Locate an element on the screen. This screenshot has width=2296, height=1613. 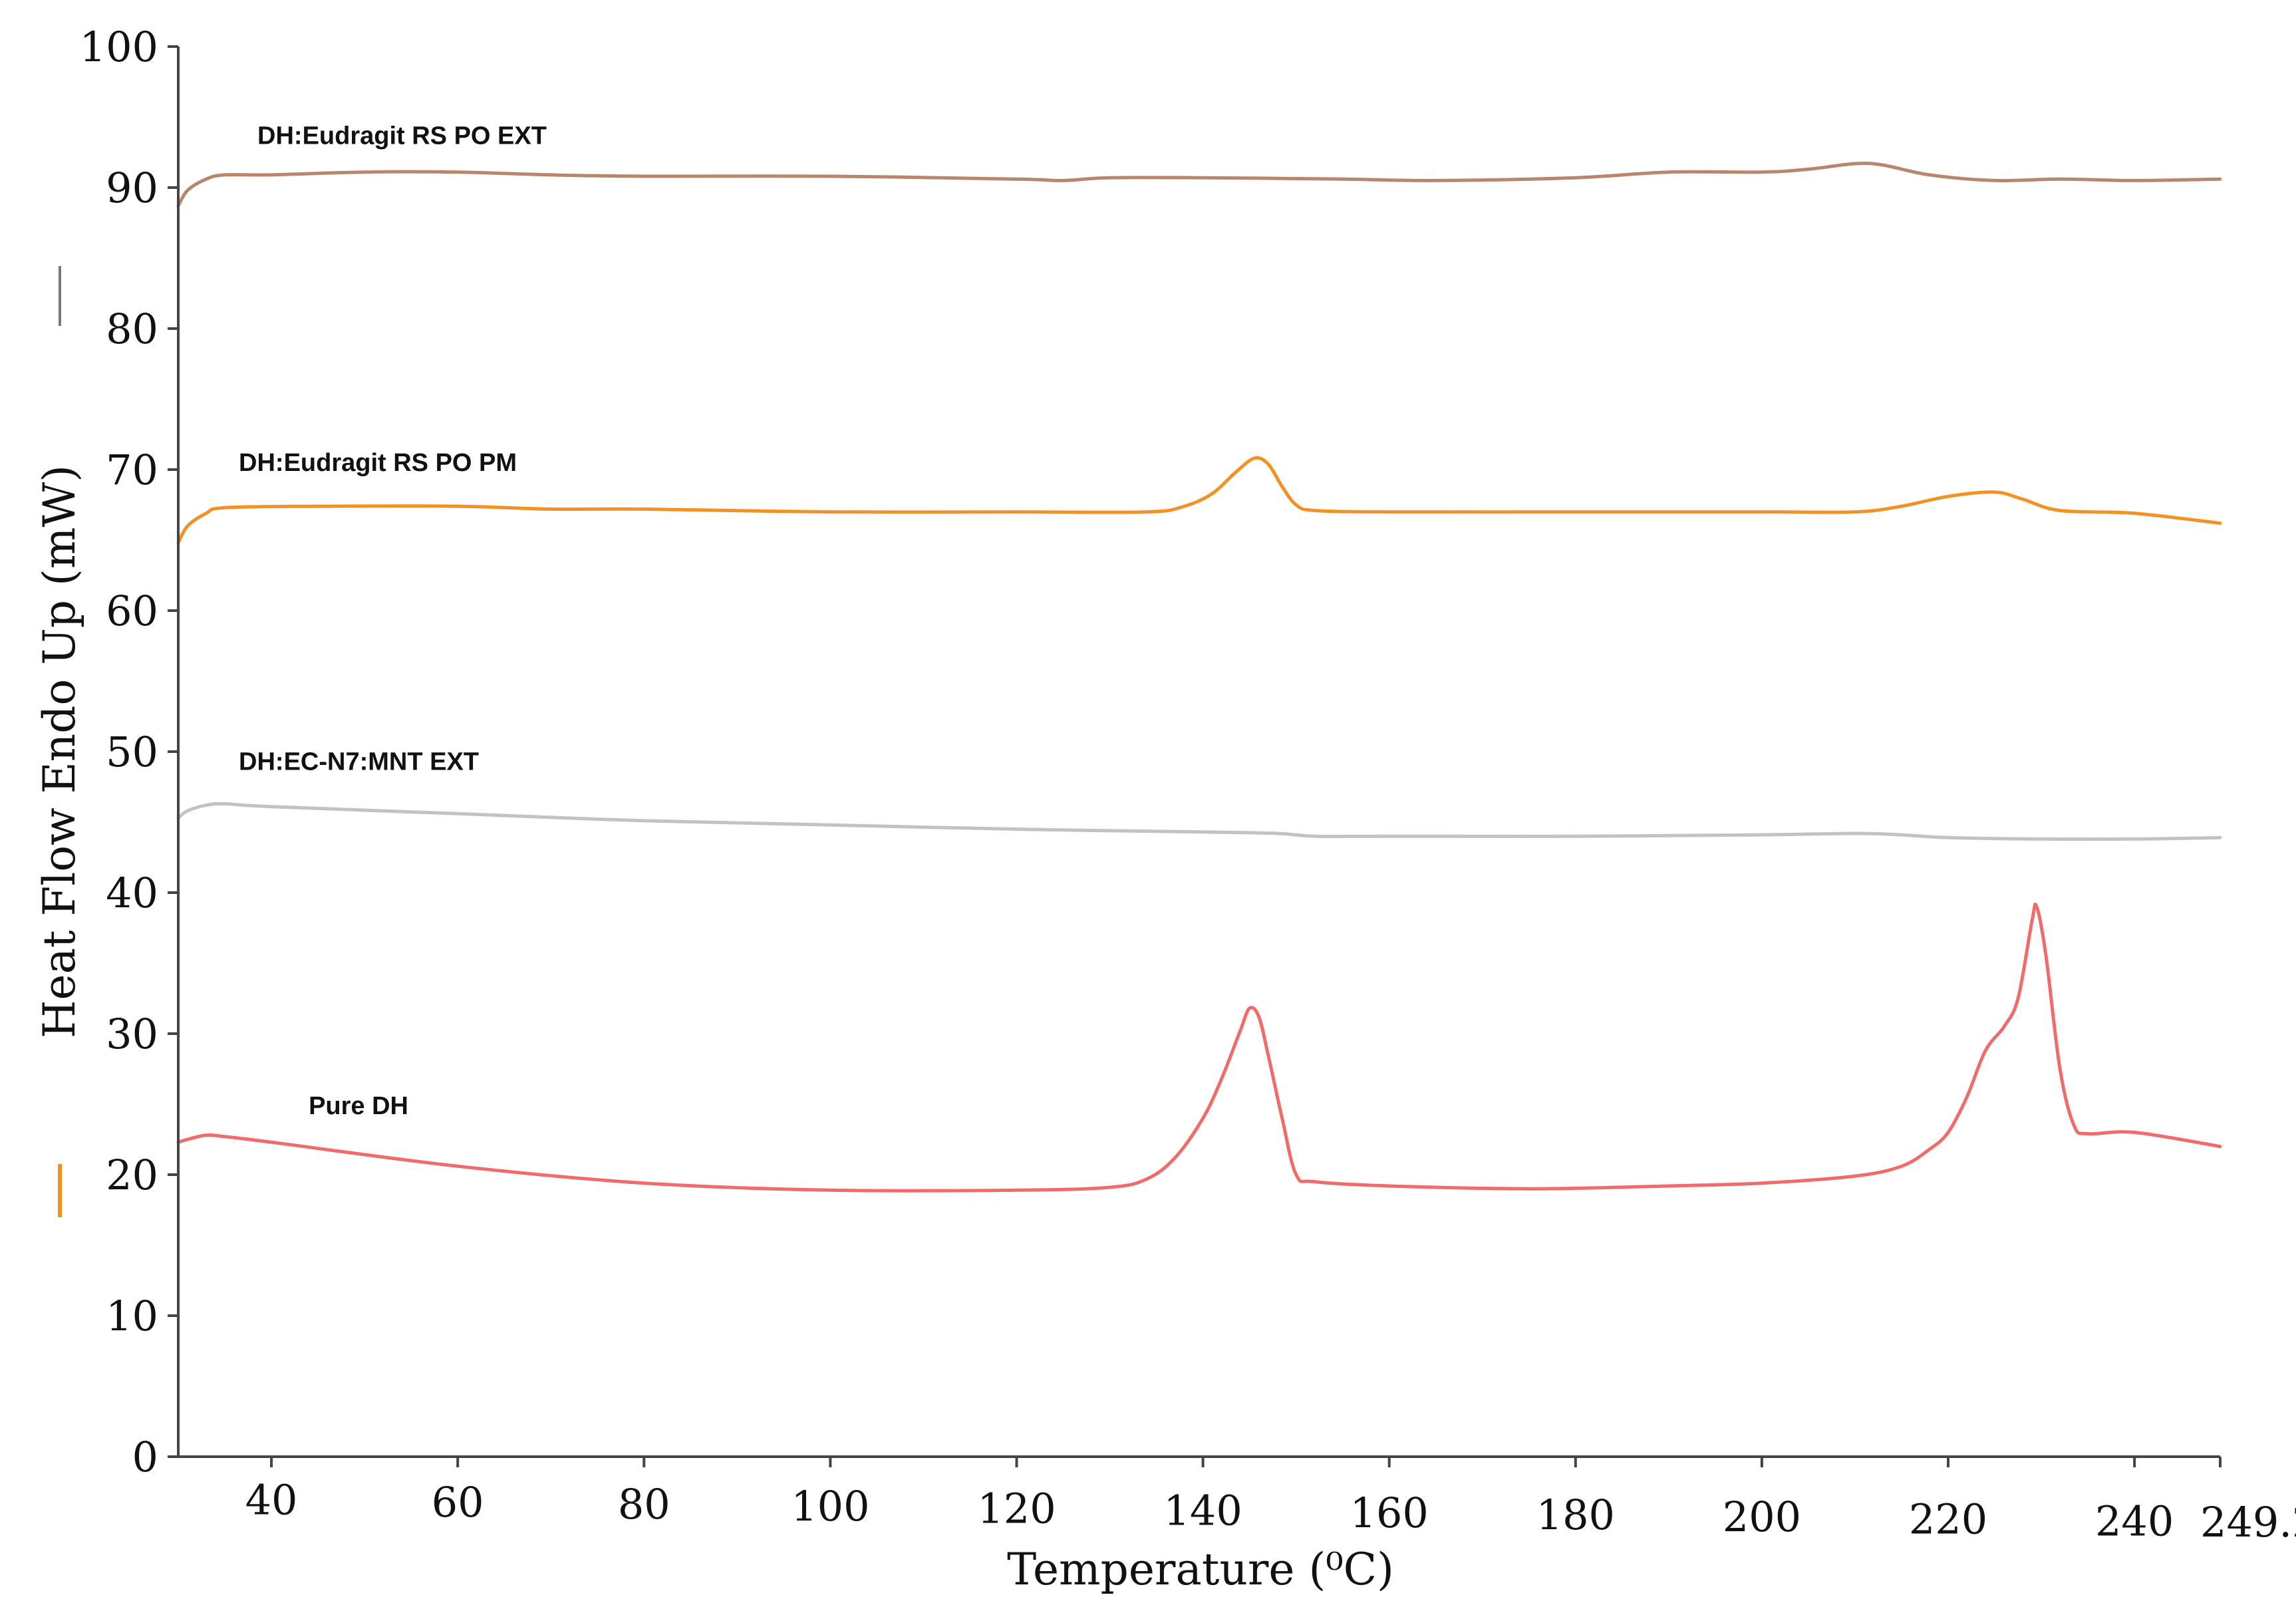
y-tick-label: 0 is located at coordinates (145, 1457).